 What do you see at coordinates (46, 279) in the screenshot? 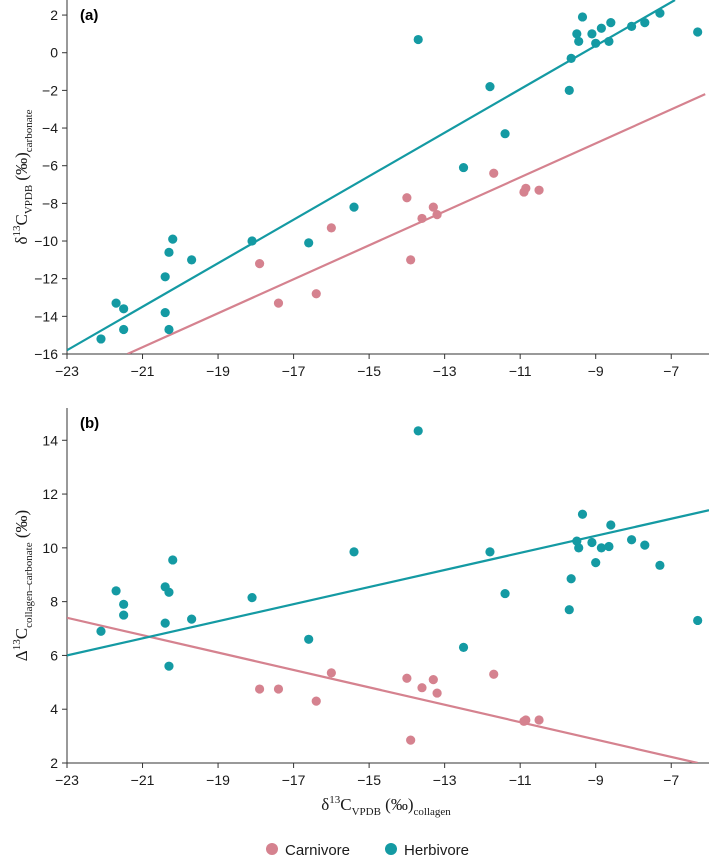
I see `y-tick-label: −12` at bounding box center [46, 279].